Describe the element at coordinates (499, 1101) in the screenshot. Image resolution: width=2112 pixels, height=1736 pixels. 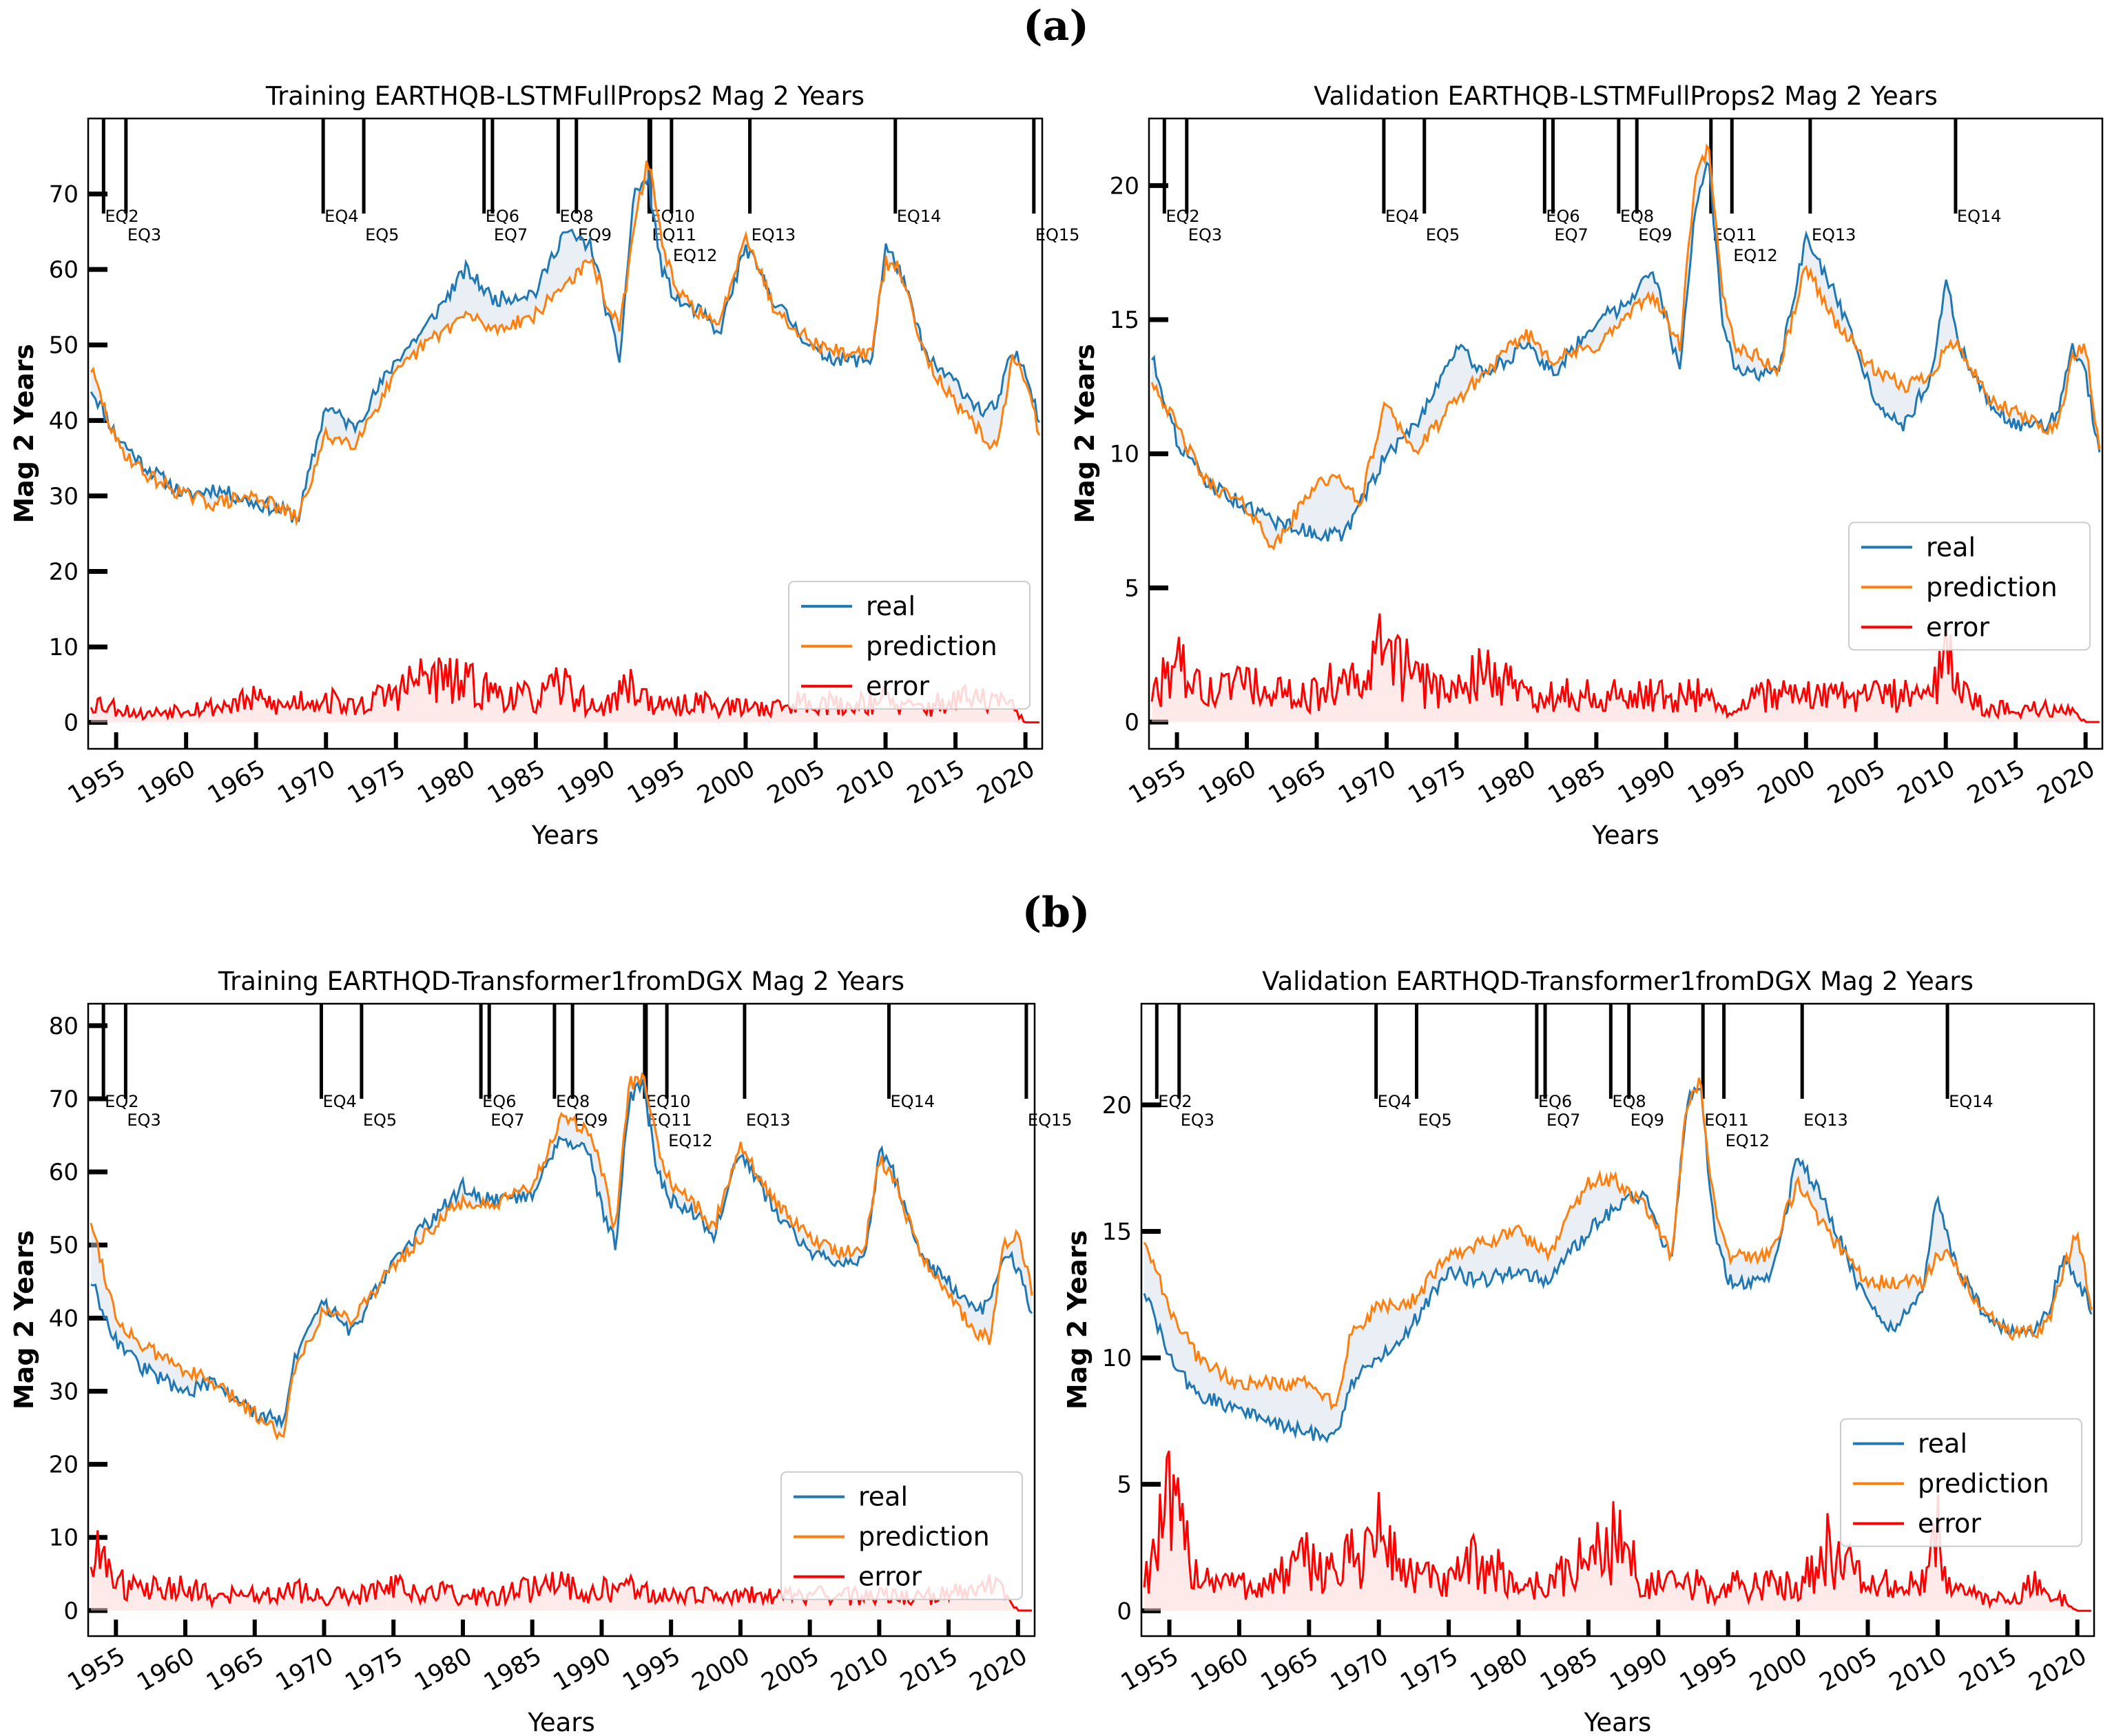
I see `event-label: EQ6` at that location.